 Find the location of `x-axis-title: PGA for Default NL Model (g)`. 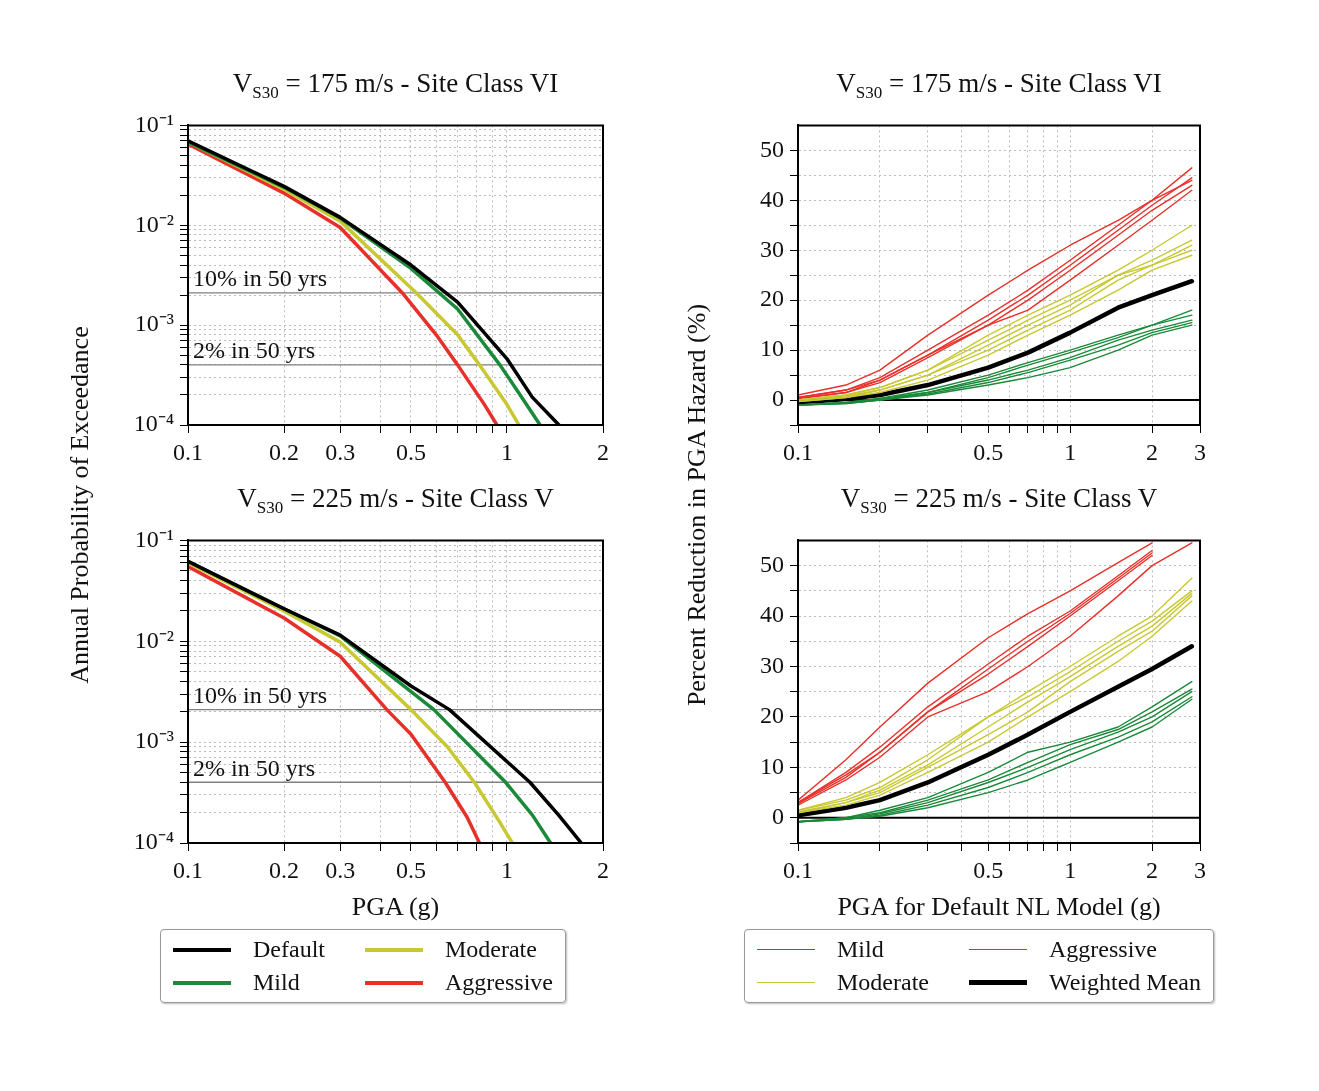

x-axis-title: PGA for Default NL Model (g) is located at coordinates (999, 907).